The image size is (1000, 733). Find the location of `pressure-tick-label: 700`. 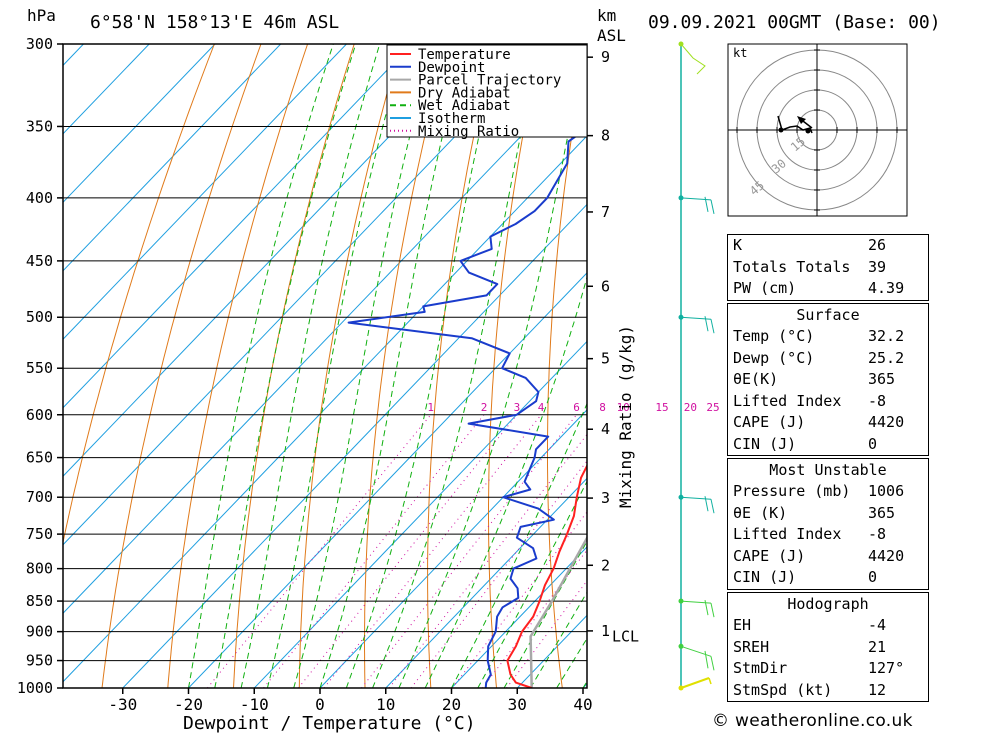

pressure-tick-label: 700 is located at coordinates (39, 497).